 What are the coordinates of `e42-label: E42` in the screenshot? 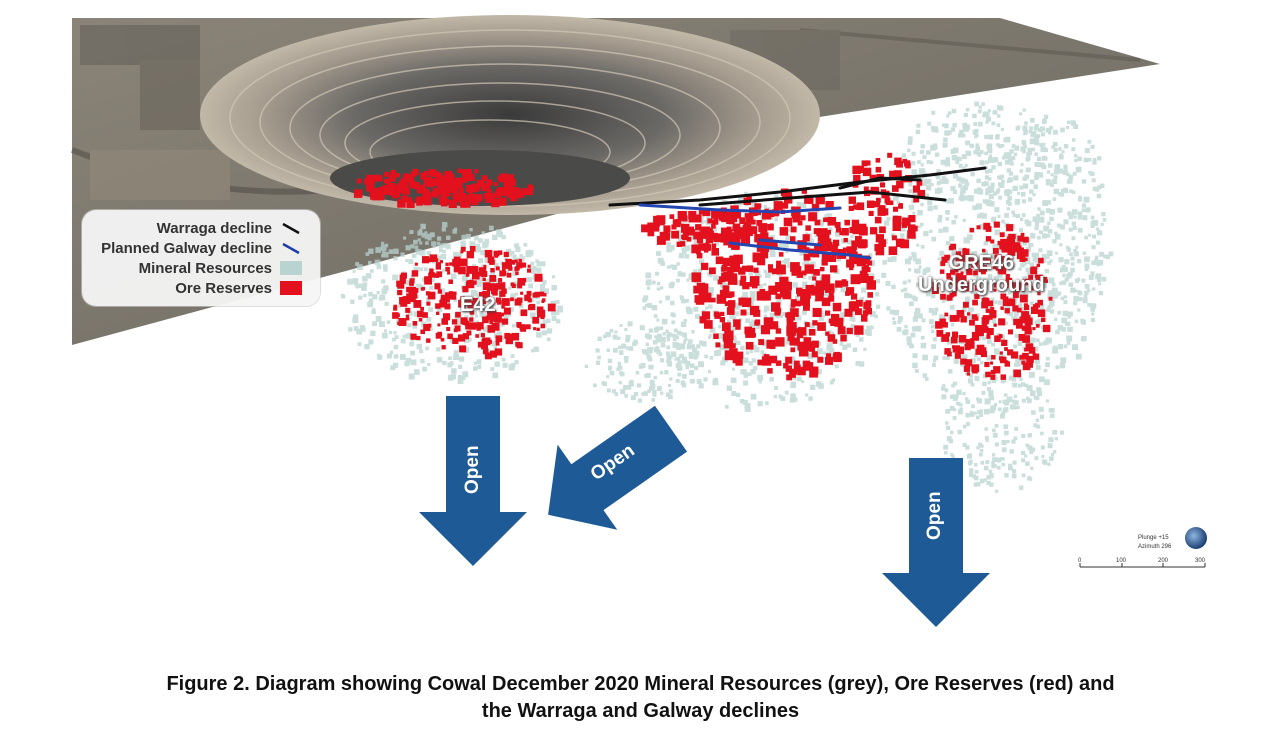 It's located at (478, 305).